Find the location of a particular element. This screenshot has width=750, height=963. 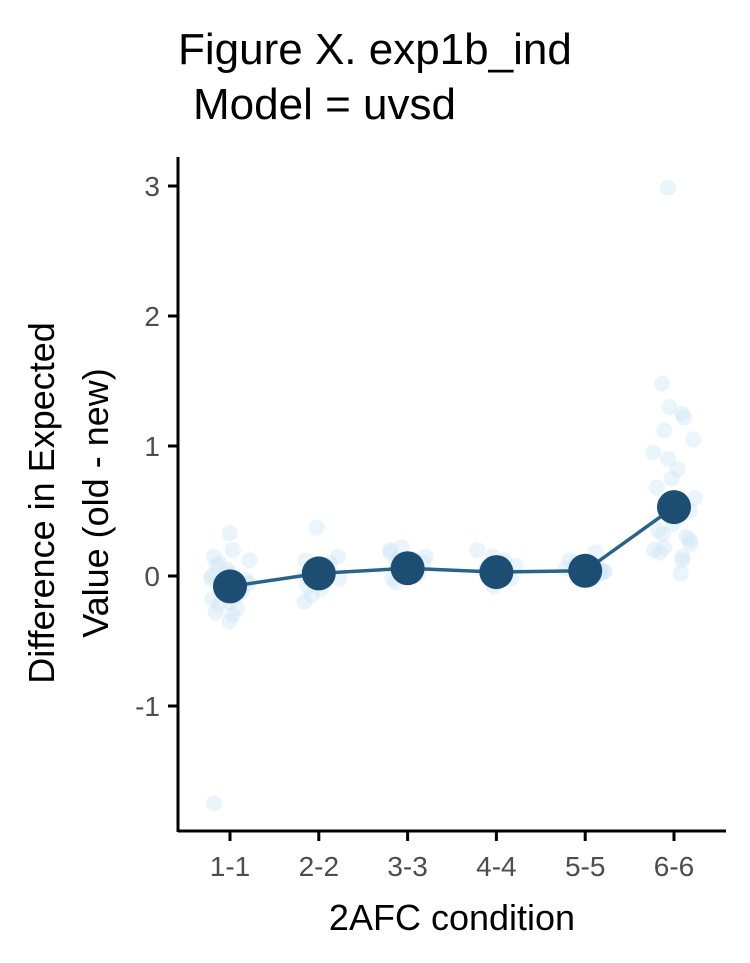

x-axis-ticks: 1-1 2-2 3-3 4-4 5-5 6-6 is located at coordinates (452, 856).